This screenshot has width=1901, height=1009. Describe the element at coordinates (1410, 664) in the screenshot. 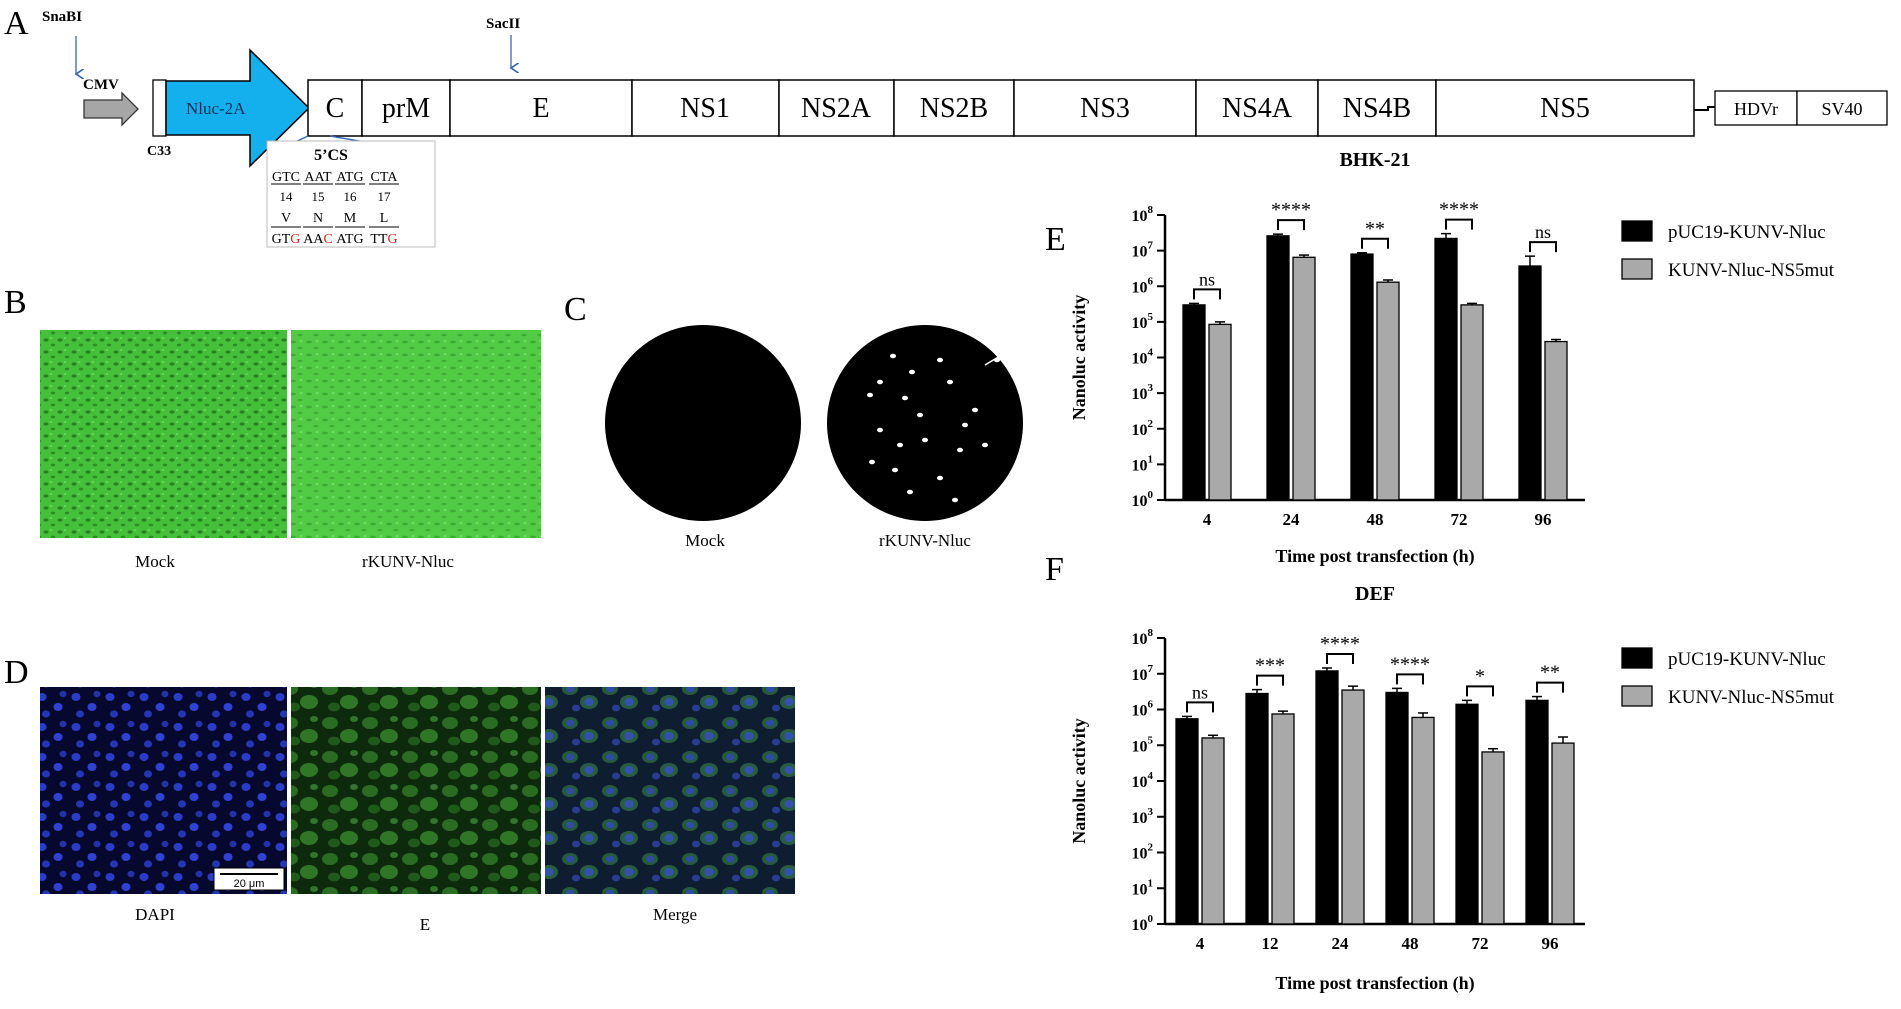

I see `significance-label: ****` at that location.